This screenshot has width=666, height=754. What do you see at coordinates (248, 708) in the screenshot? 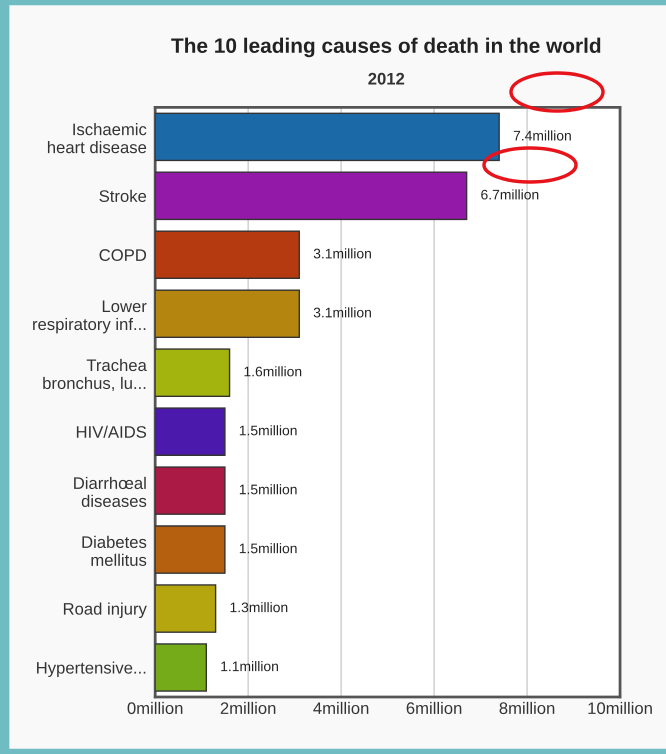
I see `x-tick-label: 2million` at bounding box center [248, 708].